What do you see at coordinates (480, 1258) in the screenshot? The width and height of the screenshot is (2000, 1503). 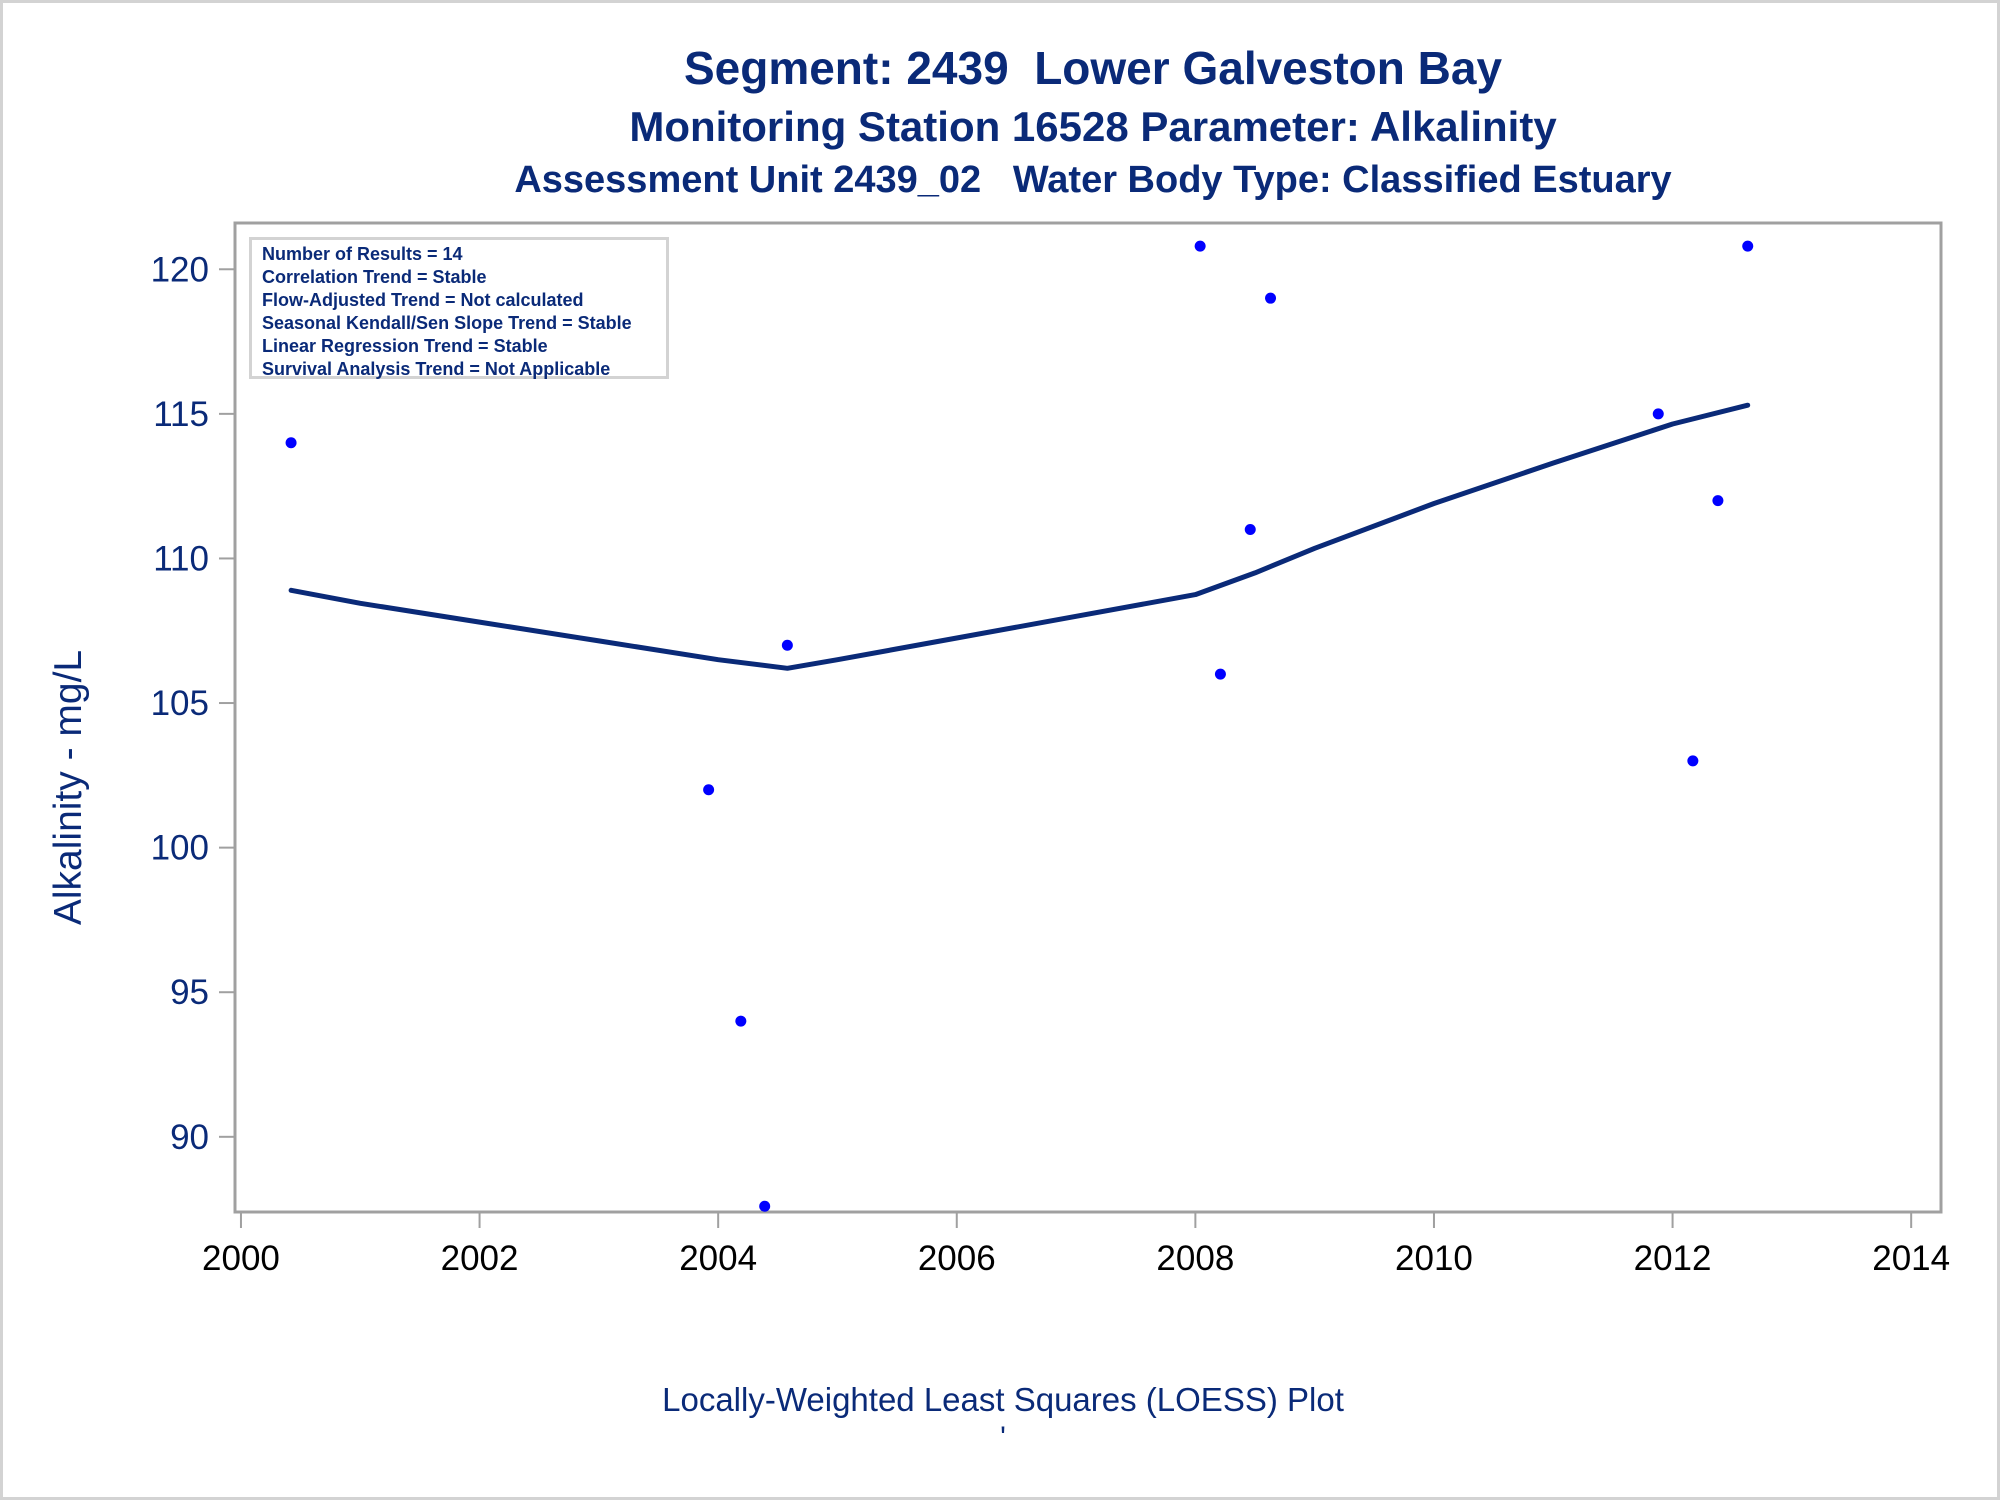 I see `x-tick-label: 2002` at bounding box center [480, 1258].